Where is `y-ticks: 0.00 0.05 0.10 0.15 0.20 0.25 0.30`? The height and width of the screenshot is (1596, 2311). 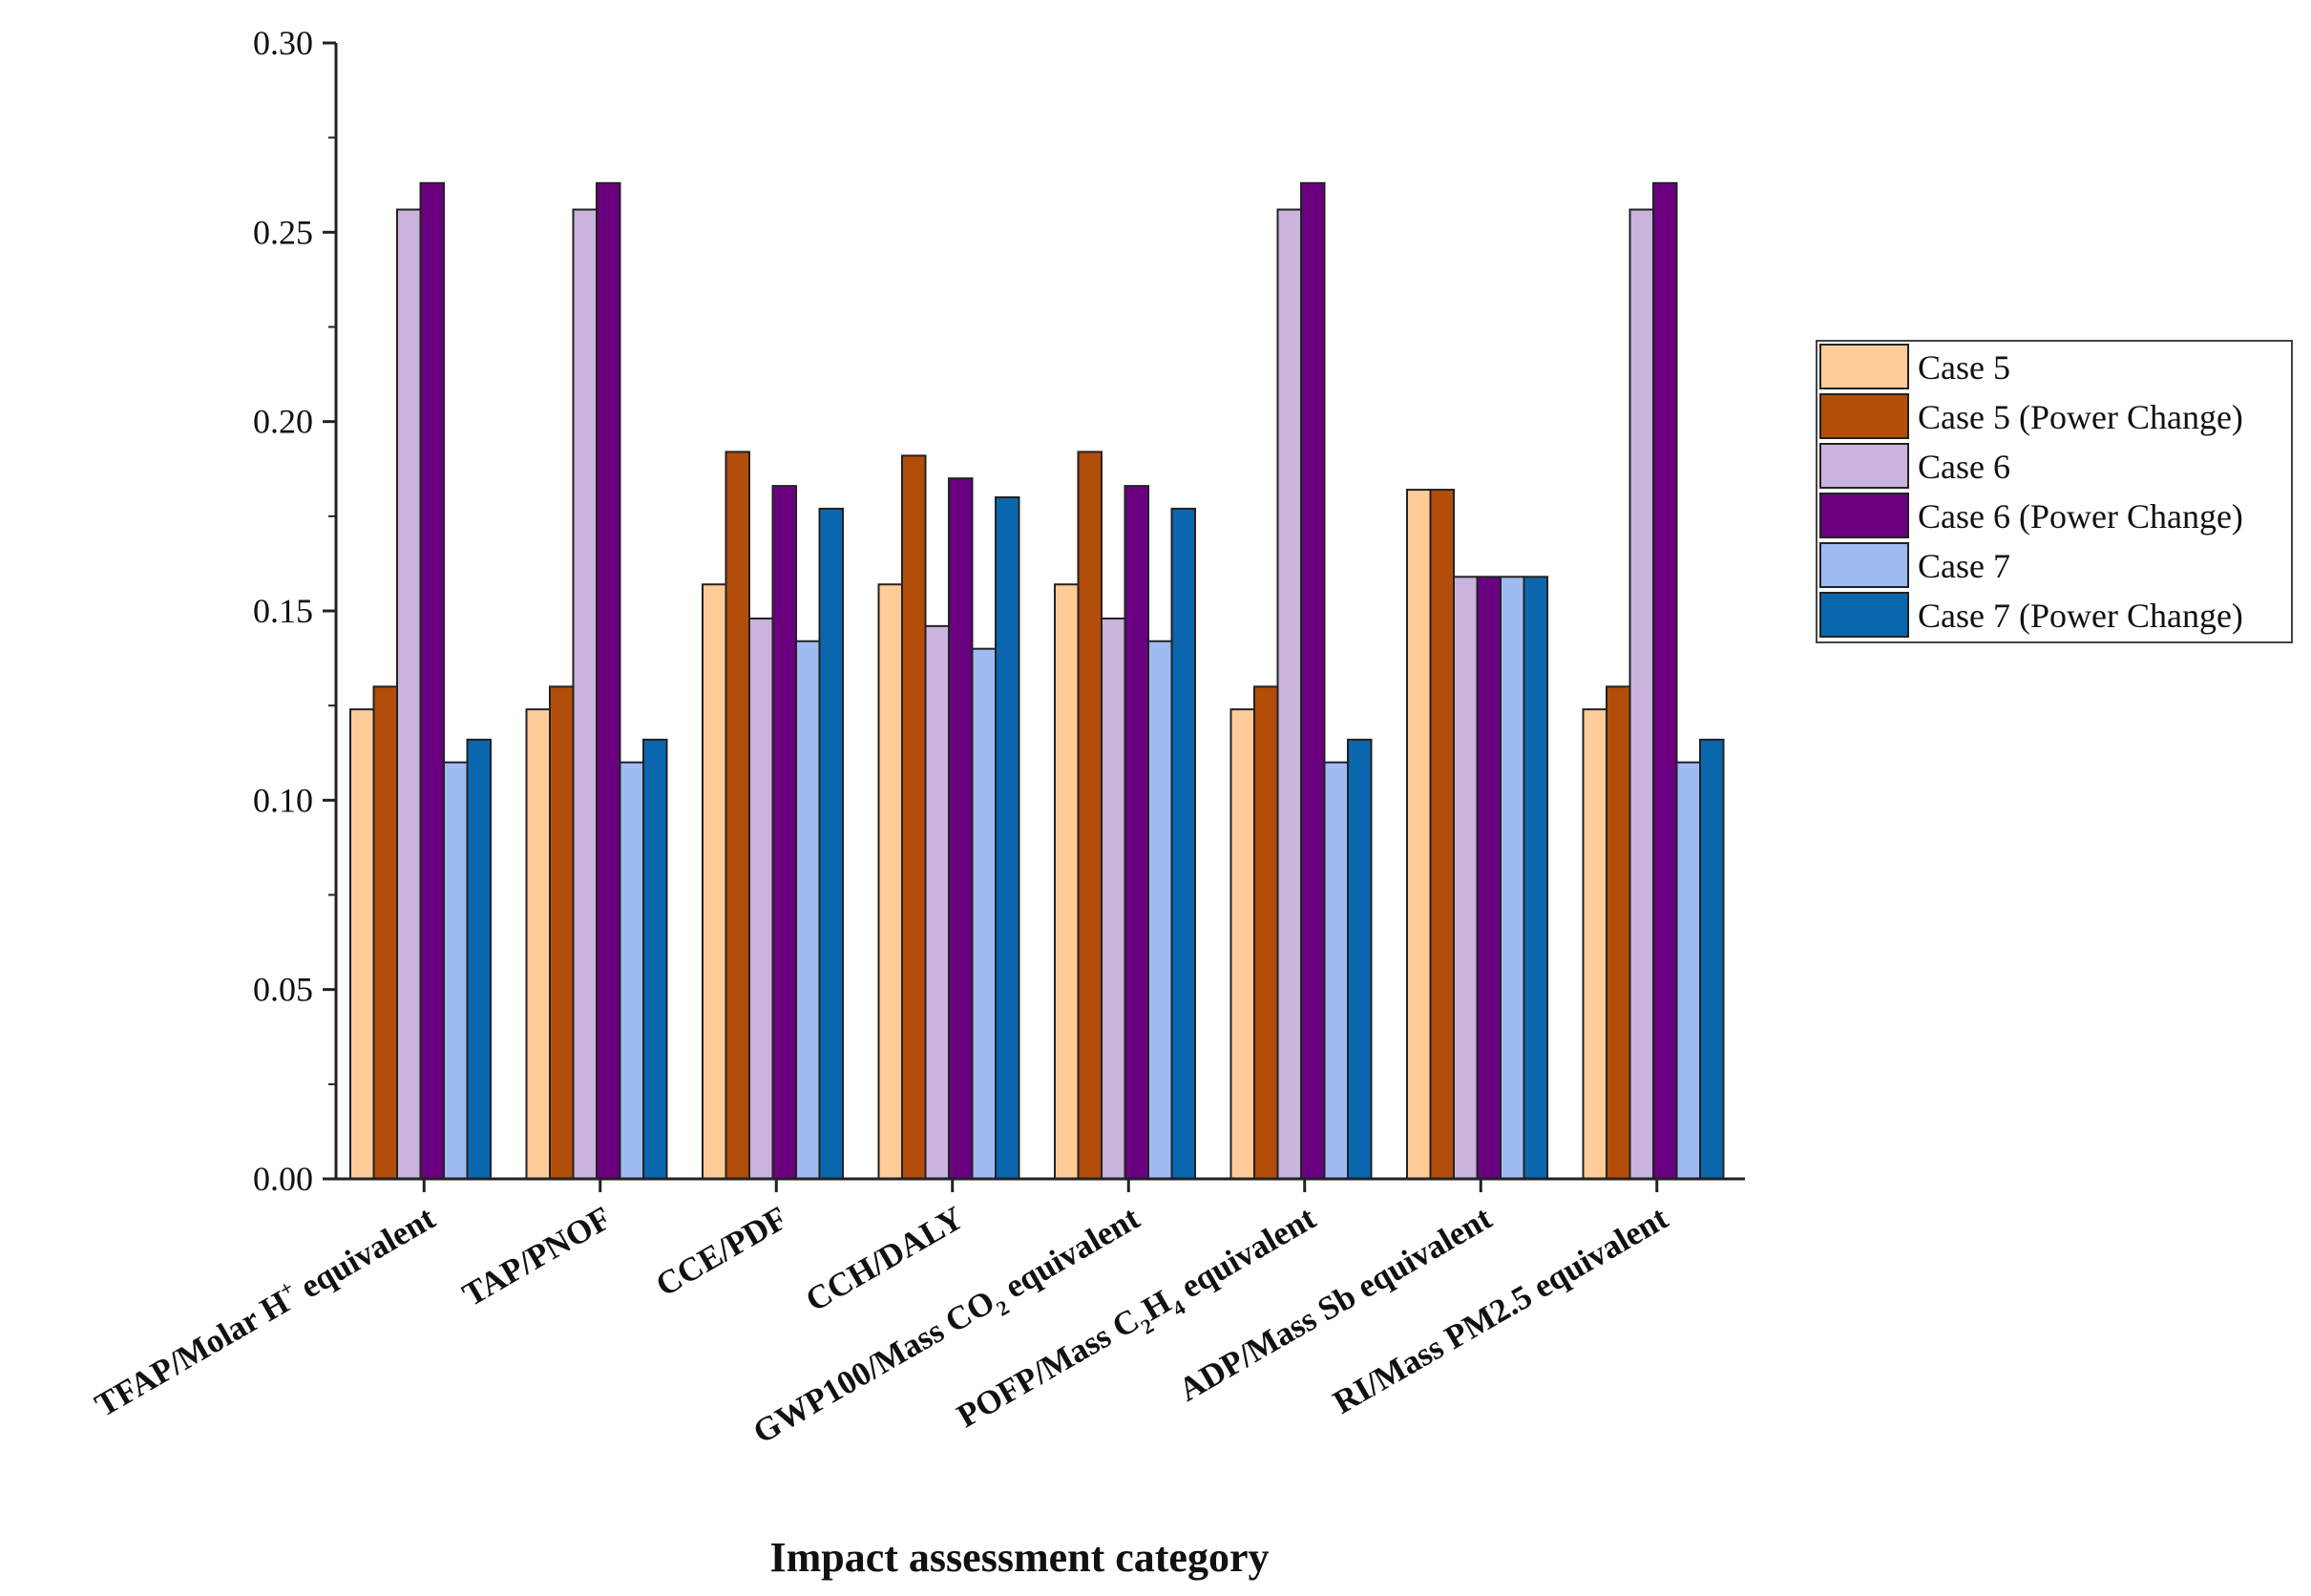 y-ticks: 0.00 0.05 0.10 0.15 0.20 0.25 0.30 is located at coordinates (294, 611).